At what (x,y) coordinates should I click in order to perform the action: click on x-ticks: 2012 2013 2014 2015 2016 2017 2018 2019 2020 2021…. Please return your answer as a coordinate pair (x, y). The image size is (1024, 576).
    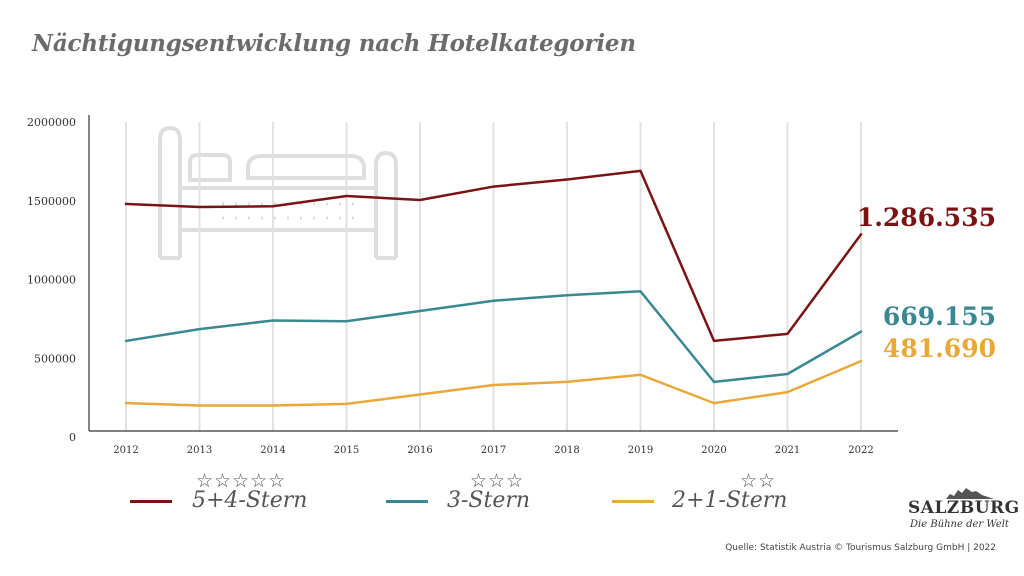
    Looking at the image, I should click on (493, 450).